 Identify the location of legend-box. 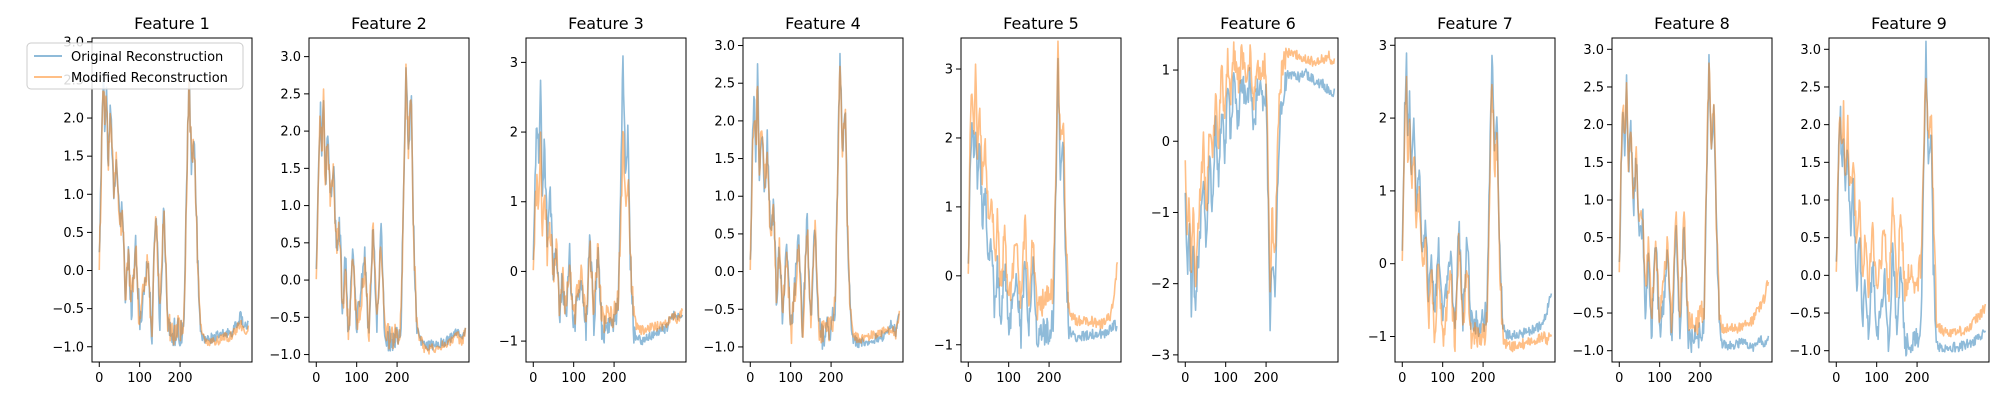
(135, 66).